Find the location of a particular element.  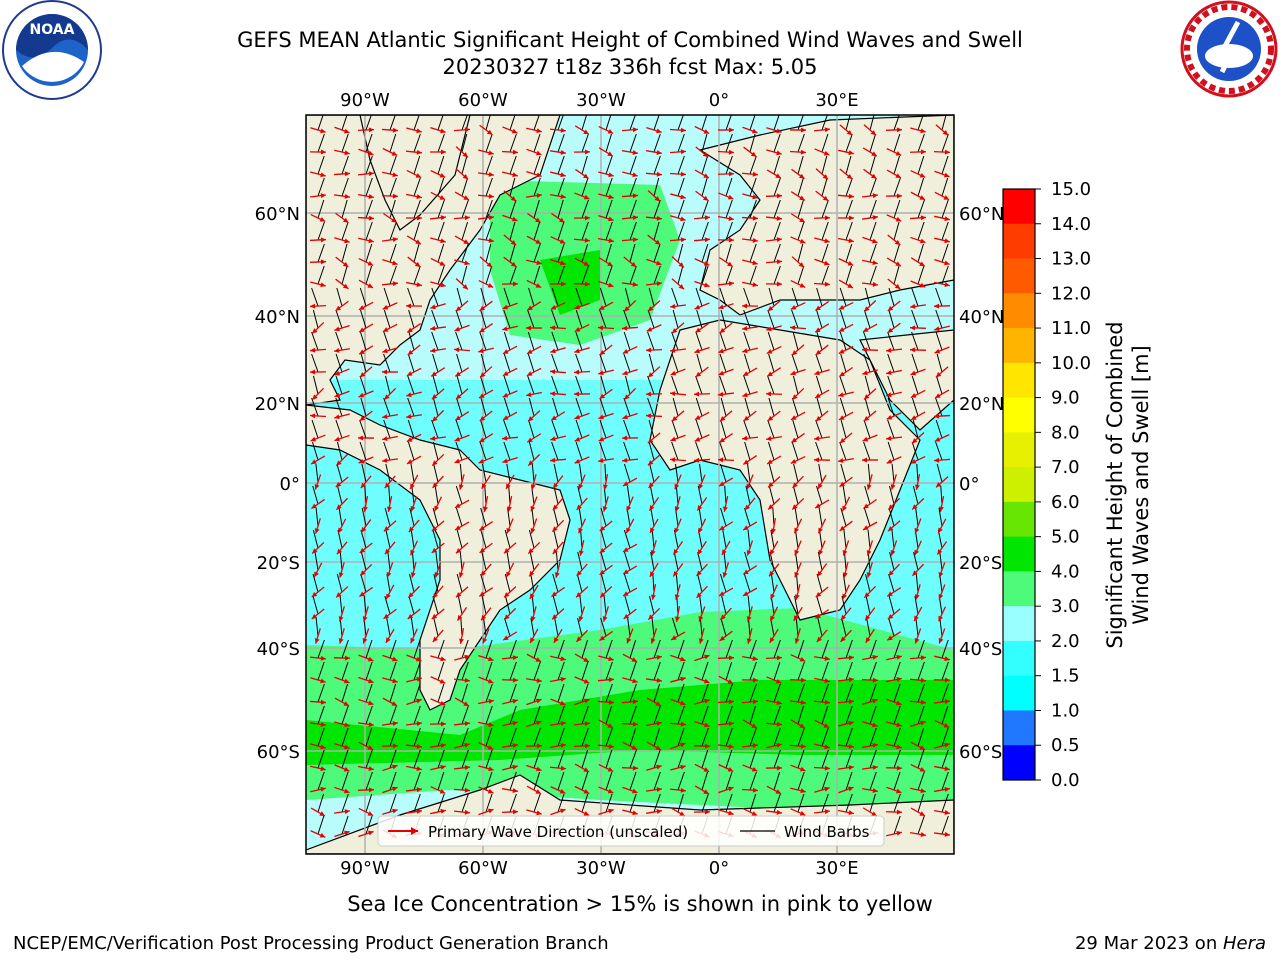

colorbar-segment is located at coordinates (1019, 519).